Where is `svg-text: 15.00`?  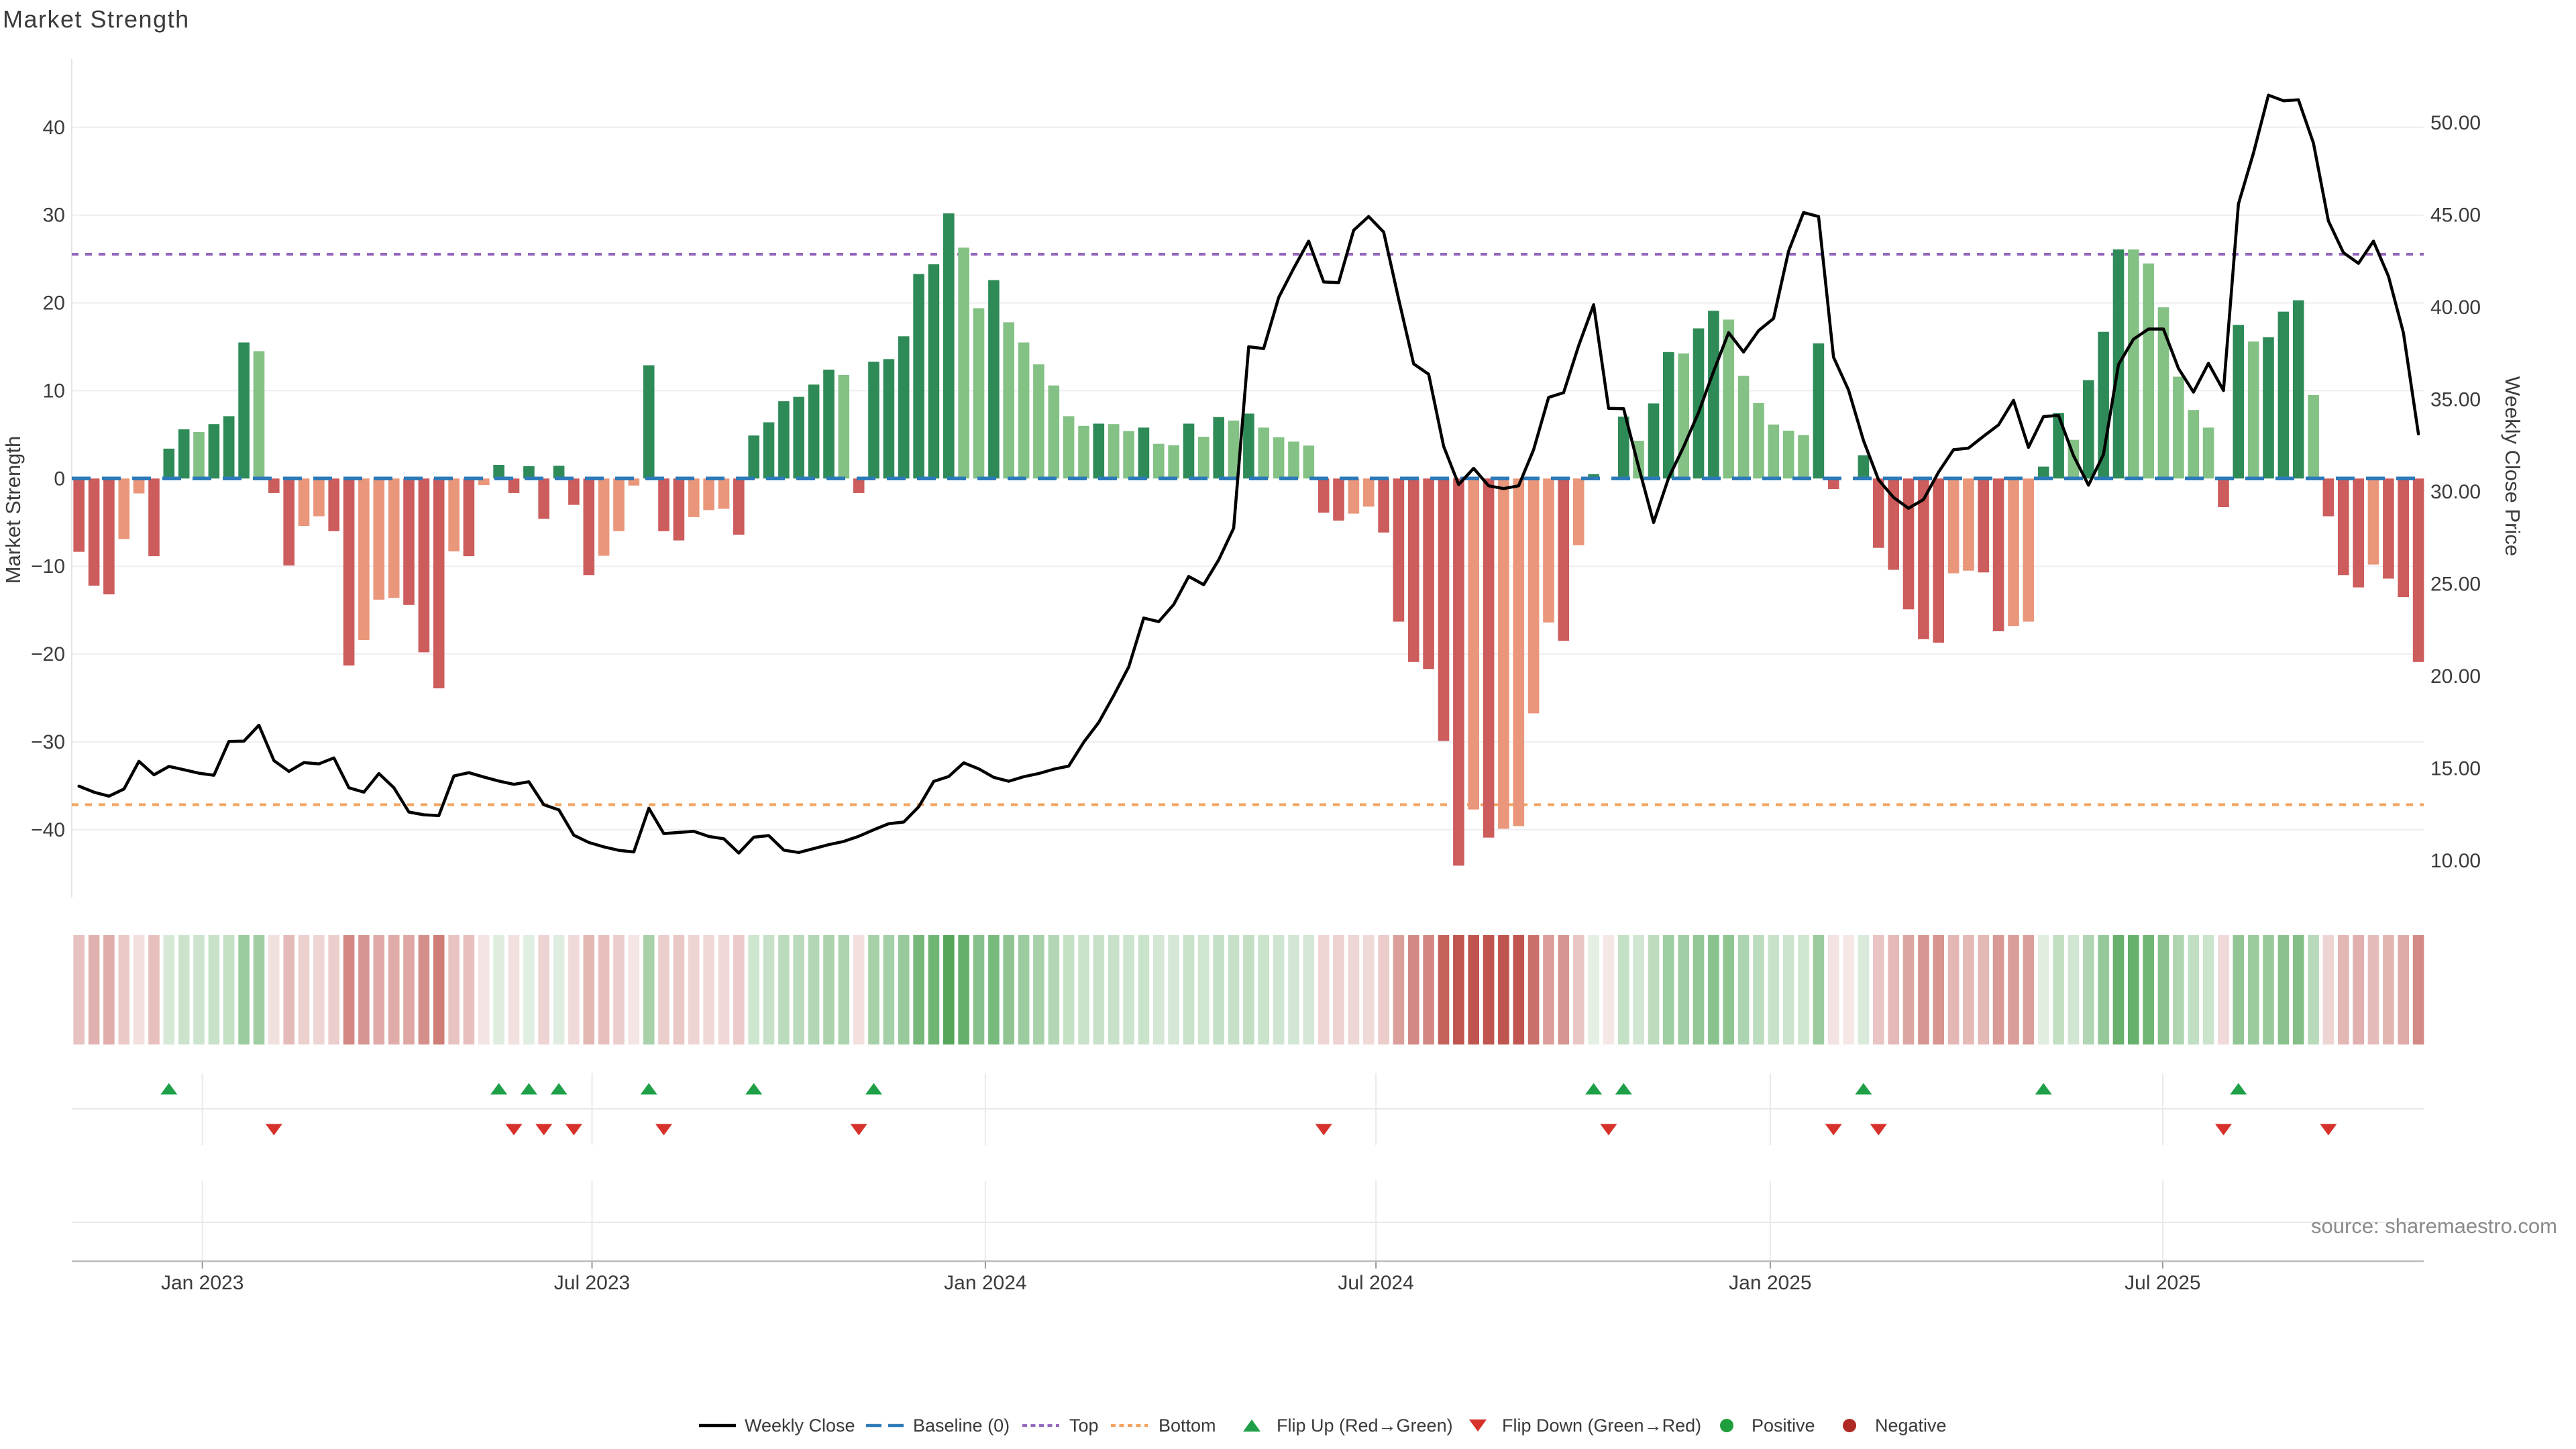
svg-text: 15.00 is located at coordinates (2455, 769).